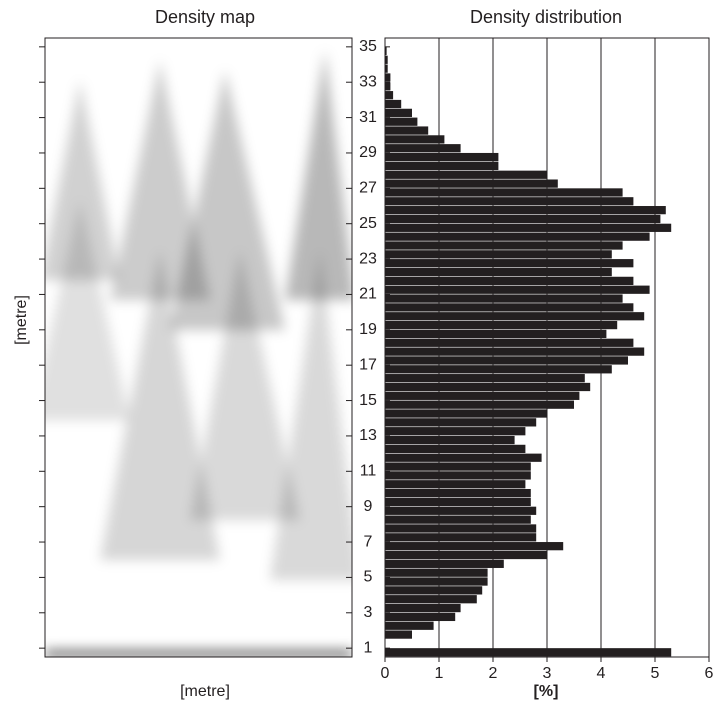 Image resolution: width=718 pixels, height=714 pixels. I want to click on y-tick-label: 23, so click(368, 258).